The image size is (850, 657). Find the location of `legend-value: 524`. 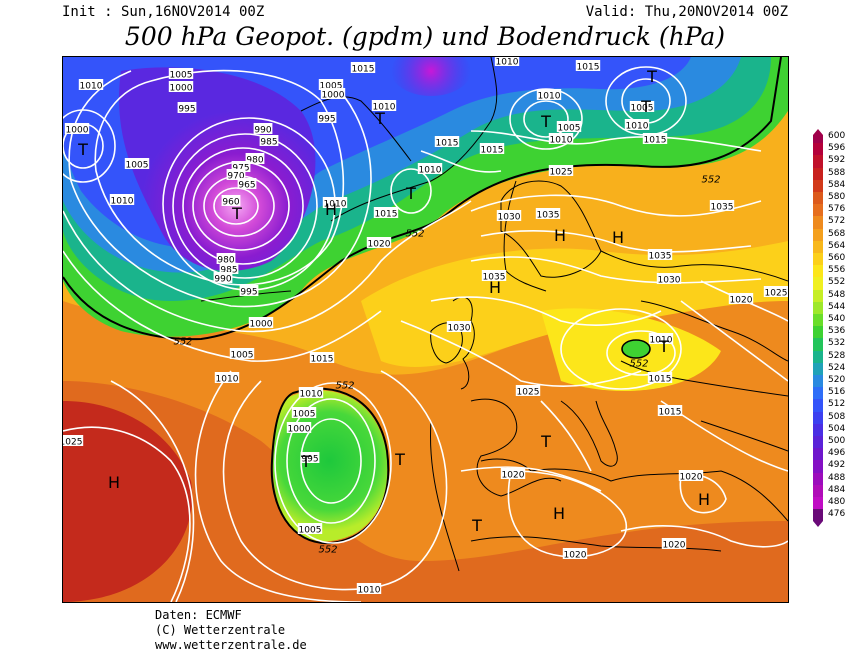

legend-value: 524 is located at coordinates (837, 367).